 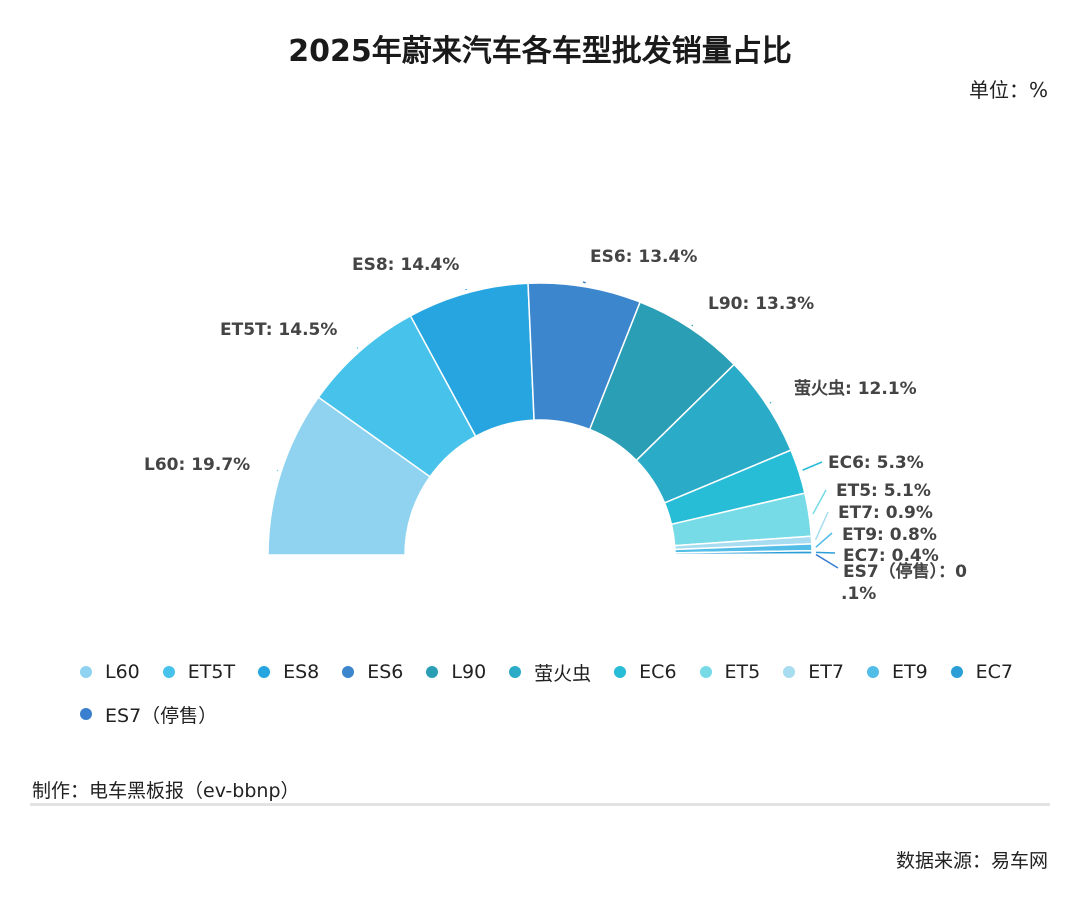 I want to click on data-label-l60-0: L60: 19.7%, so click(x=197, y=465).